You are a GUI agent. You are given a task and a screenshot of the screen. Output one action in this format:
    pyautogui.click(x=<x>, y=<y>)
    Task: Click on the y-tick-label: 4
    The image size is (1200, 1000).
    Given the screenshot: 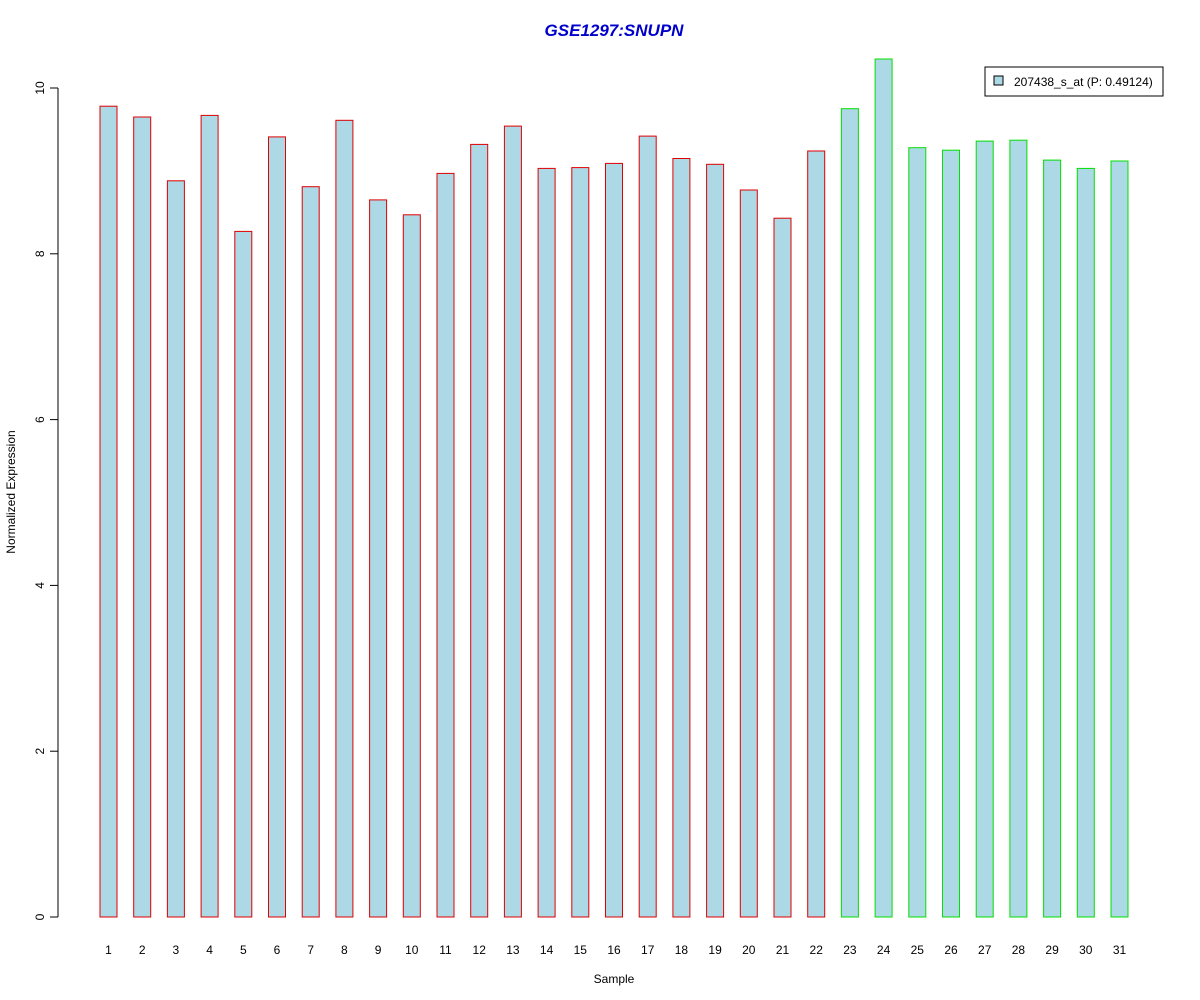 What is the action you would take?
    pyautogui.click(x=40, y=585)
    